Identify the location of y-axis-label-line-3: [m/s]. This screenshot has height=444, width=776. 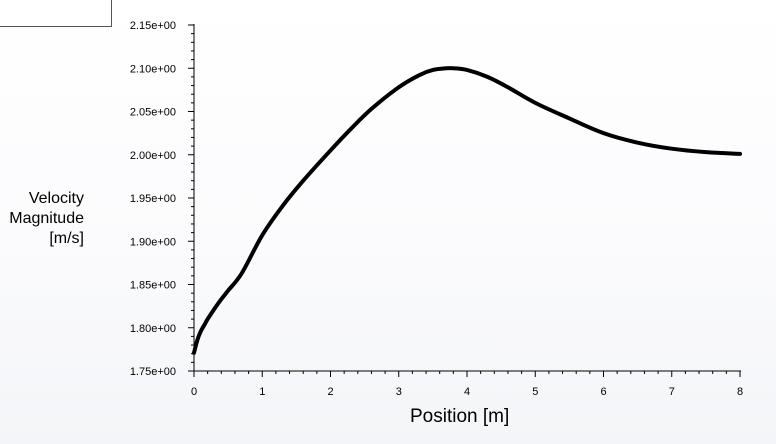
(66, 238).